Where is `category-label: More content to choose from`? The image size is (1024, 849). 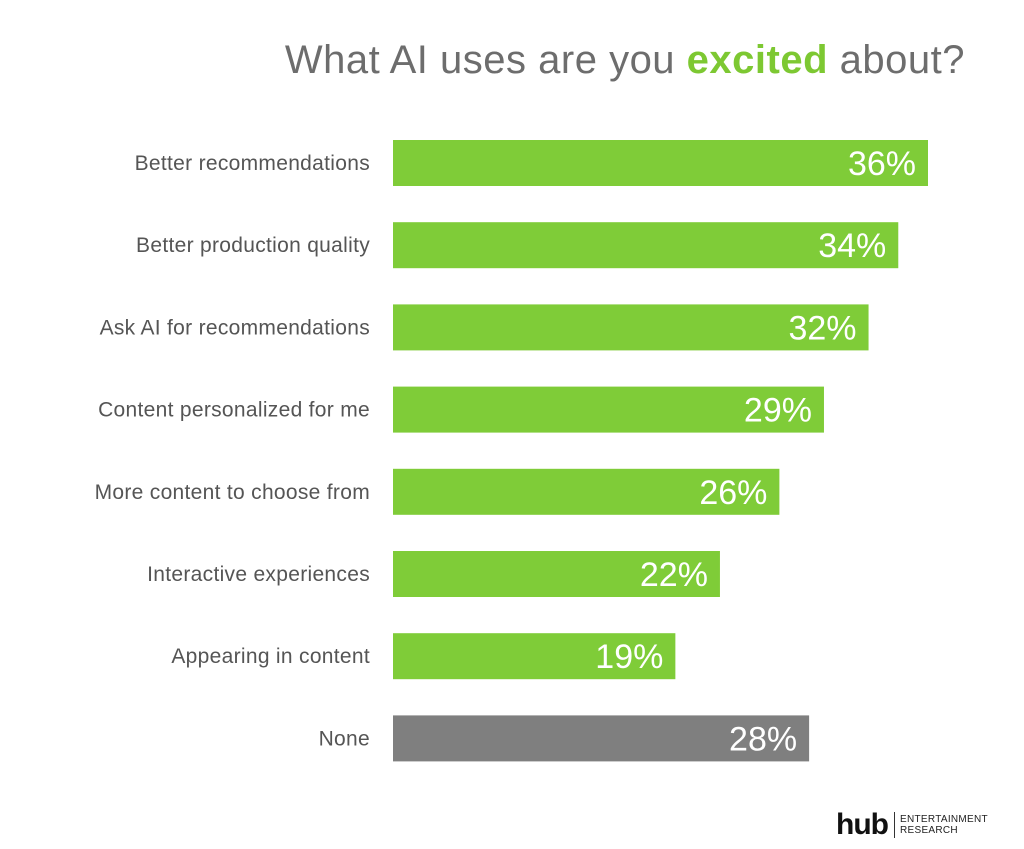
category-label: More content to choose from is located at coordinates (232, 492).